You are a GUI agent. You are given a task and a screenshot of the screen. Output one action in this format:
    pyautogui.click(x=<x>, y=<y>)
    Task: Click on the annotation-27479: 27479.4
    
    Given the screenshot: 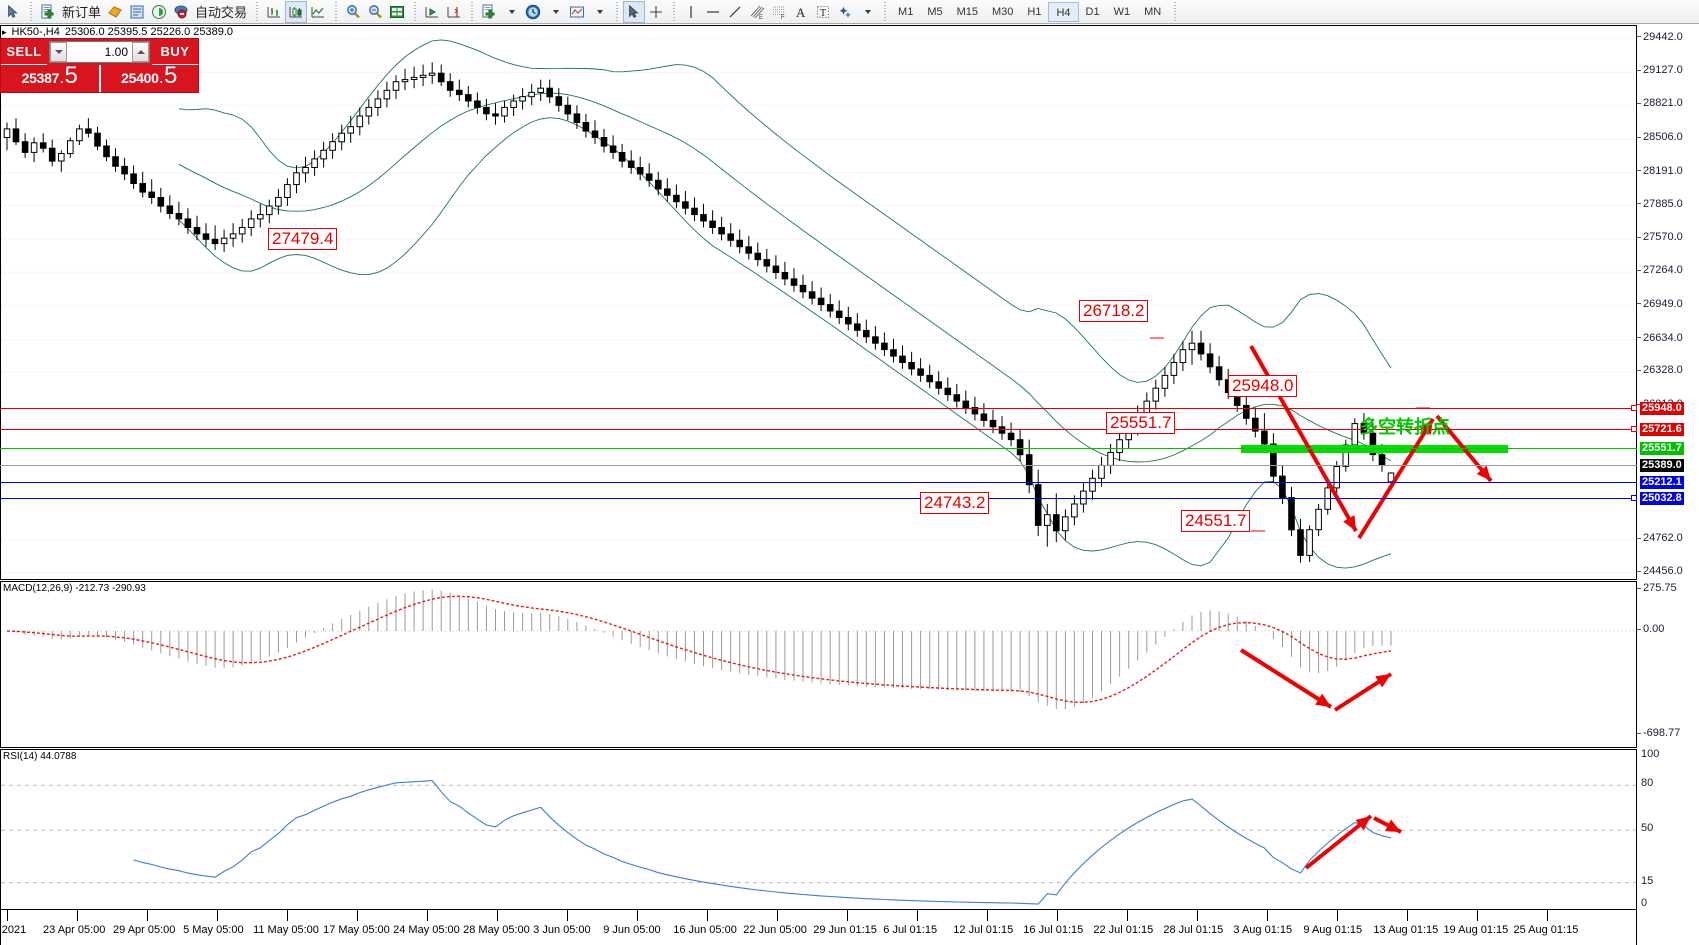 What is the action you would take?
    pyautogui.click(x=303, y=239)
    